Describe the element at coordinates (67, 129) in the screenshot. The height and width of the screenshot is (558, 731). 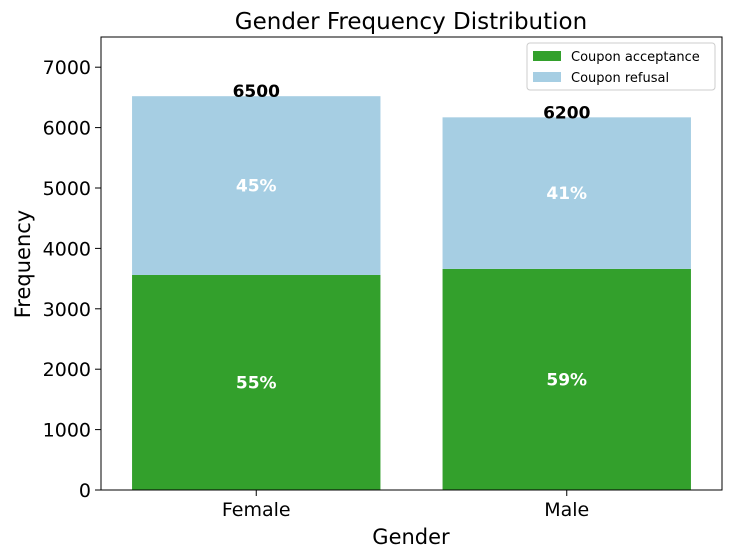
I see `y-tick-label: 6000` at that location.